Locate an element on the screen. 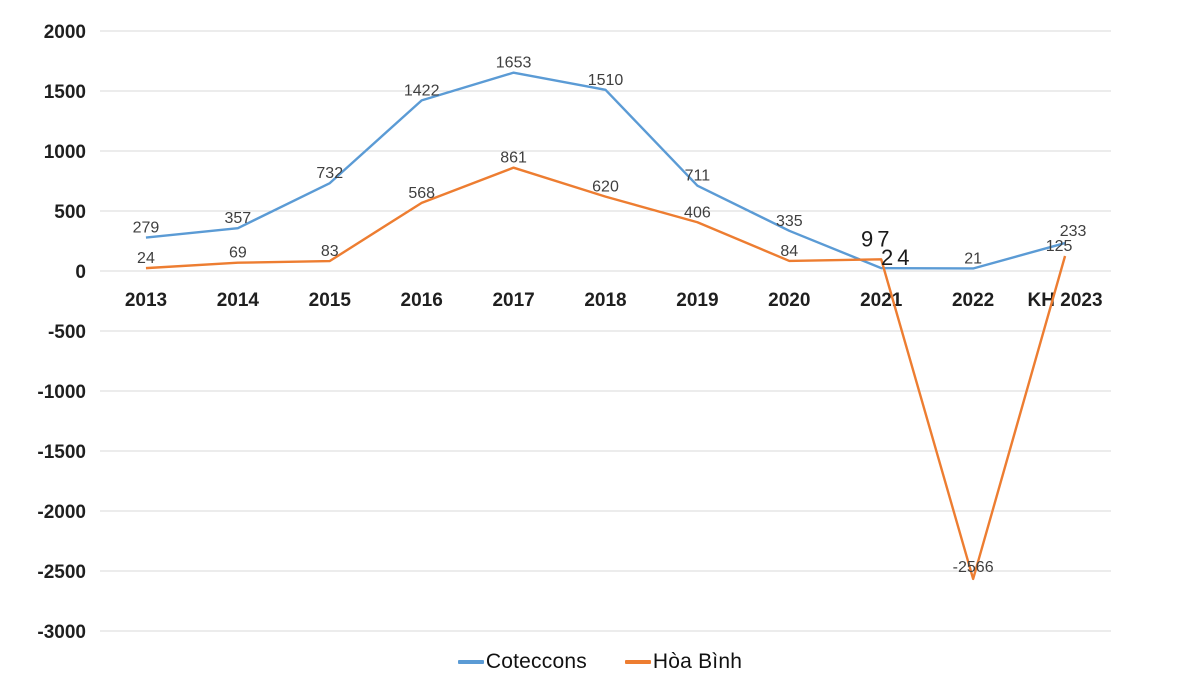 The image size is (1200, 688). y-tick-label: 0 is located at coordinates (80, 272).